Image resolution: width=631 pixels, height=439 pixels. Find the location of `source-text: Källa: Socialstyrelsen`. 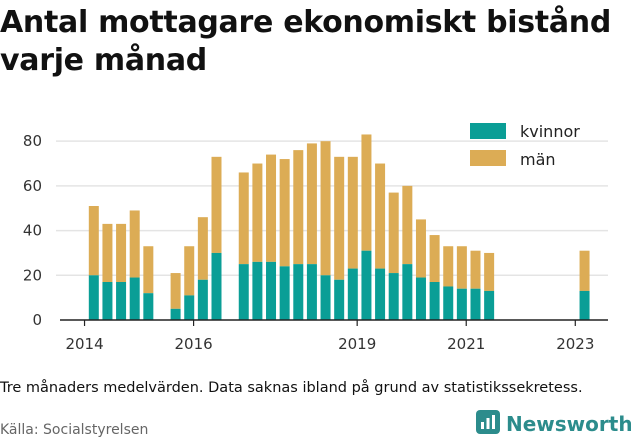

source-text: Källa: Socialstyrelsen is located at coordinates (74, 430).